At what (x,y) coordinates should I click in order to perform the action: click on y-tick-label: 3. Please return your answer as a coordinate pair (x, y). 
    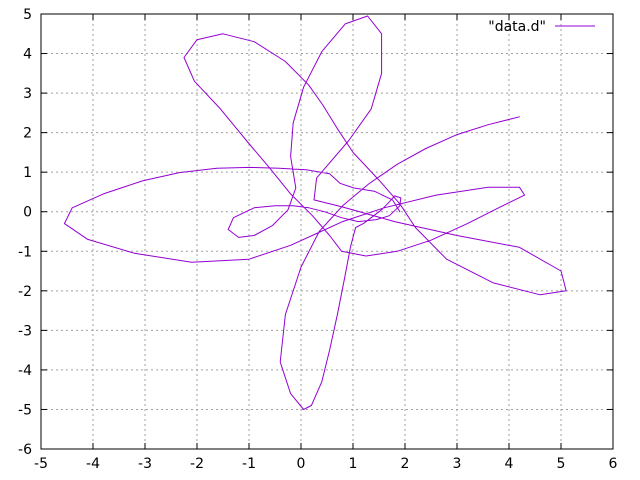
    Looking at the image, I should click on (27, 94).